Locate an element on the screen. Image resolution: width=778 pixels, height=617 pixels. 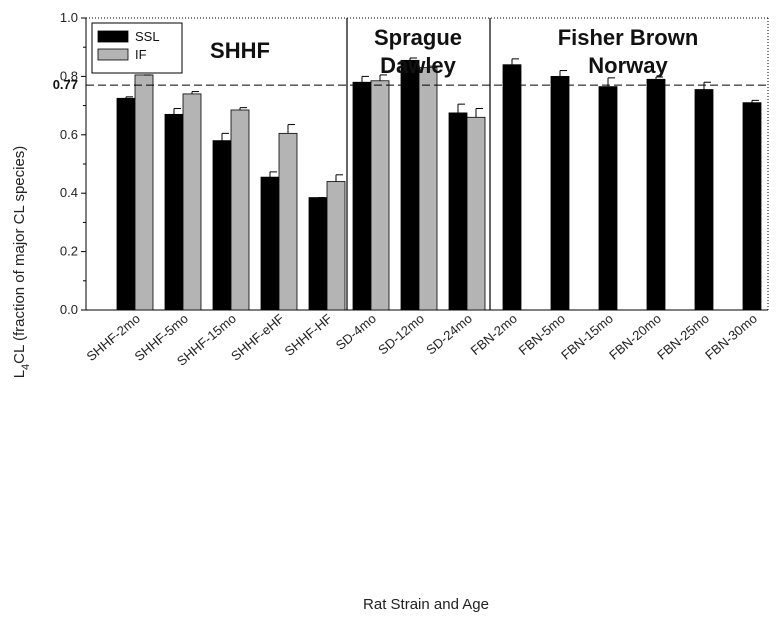
y-tick-label: 0.8 is located at coordinates (69, 75).